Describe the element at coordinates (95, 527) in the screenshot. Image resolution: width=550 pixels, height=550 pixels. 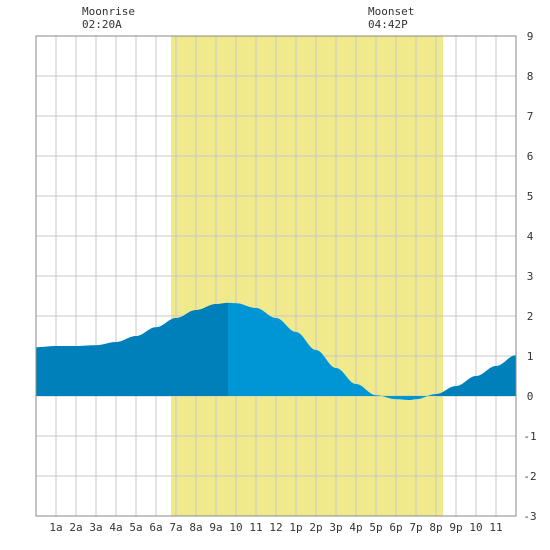
I see `x-tick-label: 3a` at that location.